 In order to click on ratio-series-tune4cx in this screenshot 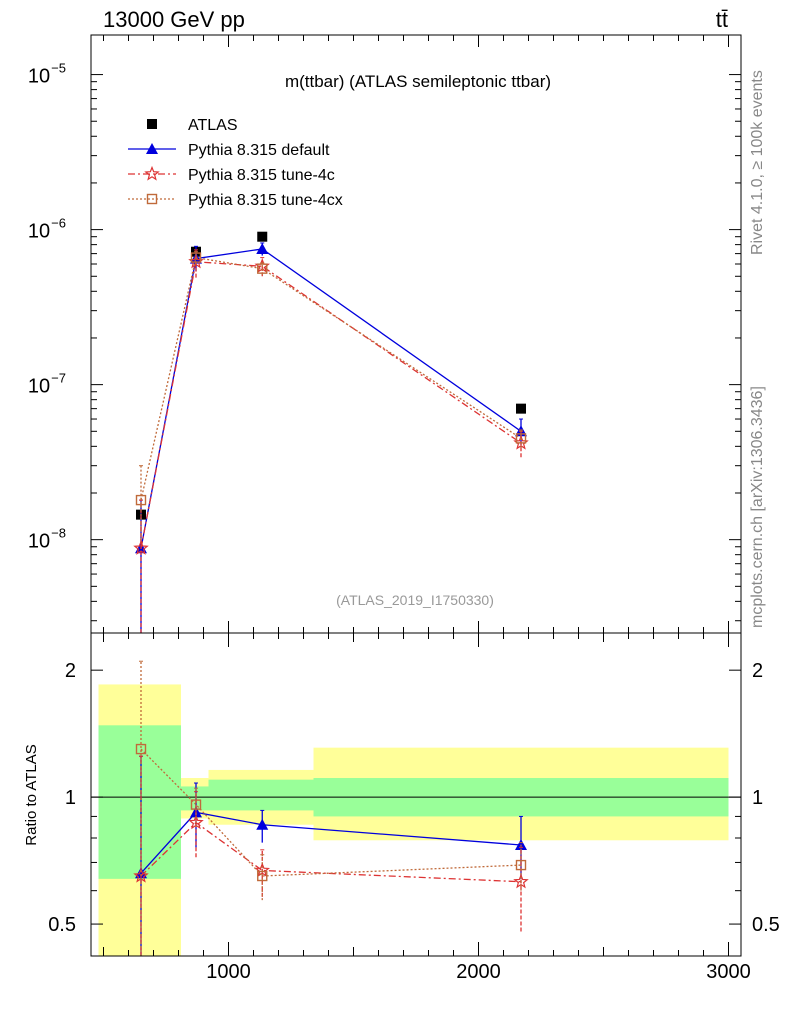, I will do `click(331, 808)`.